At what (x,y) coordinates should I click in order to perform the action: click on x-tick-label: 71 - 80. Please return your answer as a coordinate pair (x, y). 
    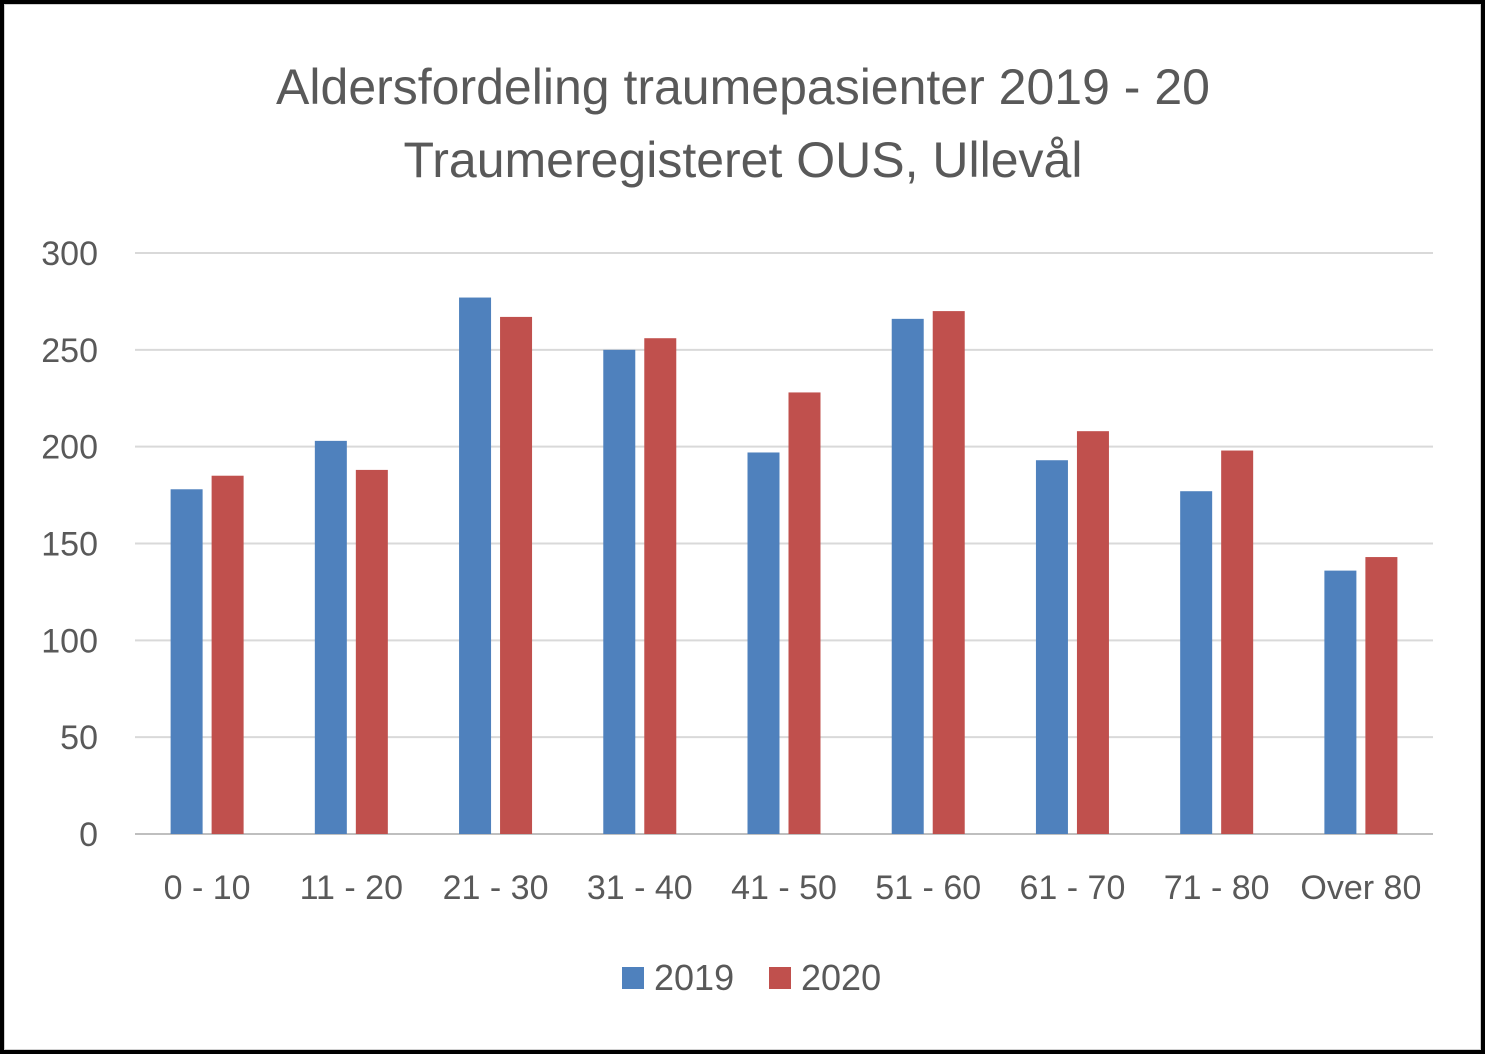
    Looking at the image, I should click on (1217, 888).